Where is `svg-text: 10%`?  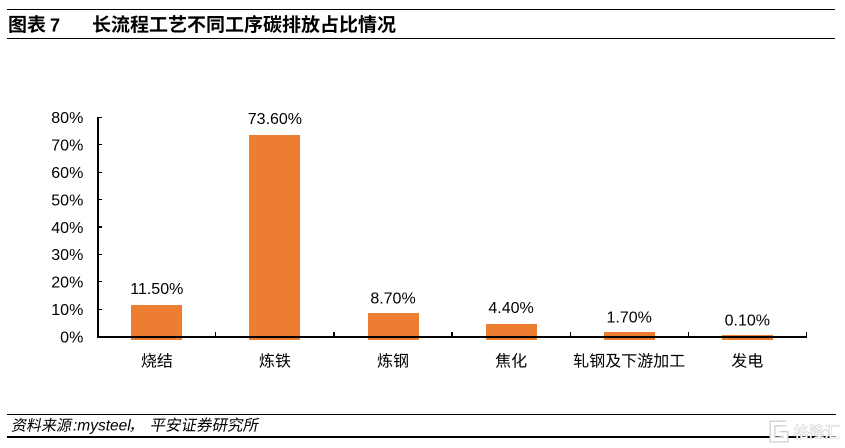 svg-text: 10% is located at coordinates (67, 310).